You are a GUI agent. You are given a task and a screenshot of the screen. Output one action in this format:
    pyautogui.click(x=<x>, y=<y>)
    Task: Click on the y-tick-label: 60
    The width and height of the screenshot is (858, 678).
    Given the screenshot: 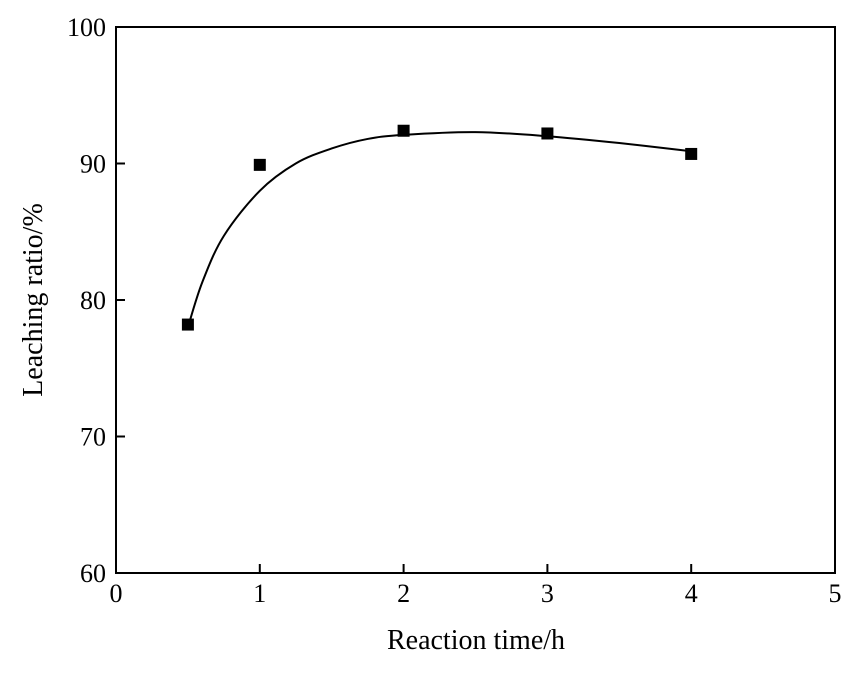 What is the action you would take?
    pyautogui.click(x=93, y=573)
    